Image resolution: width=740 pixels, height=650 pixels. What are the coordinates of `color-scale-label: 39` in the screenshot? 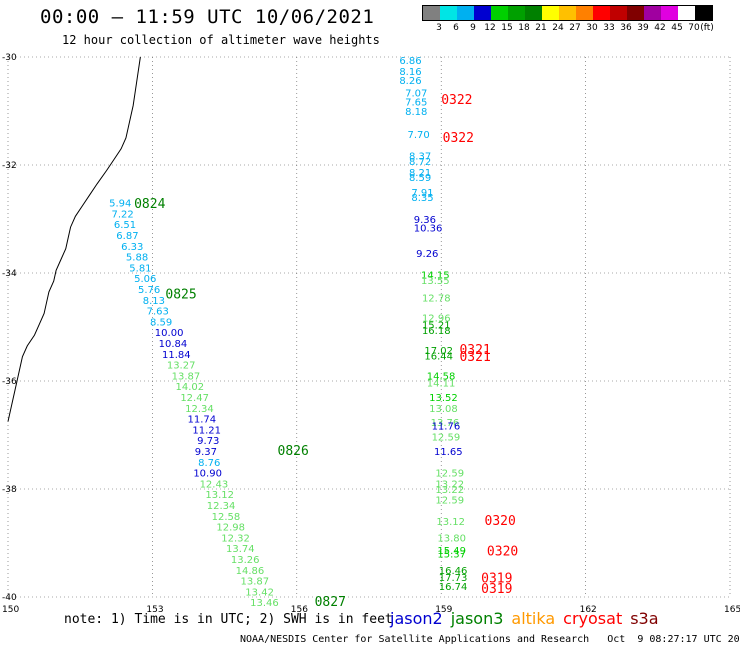 It's located at (643, 28).